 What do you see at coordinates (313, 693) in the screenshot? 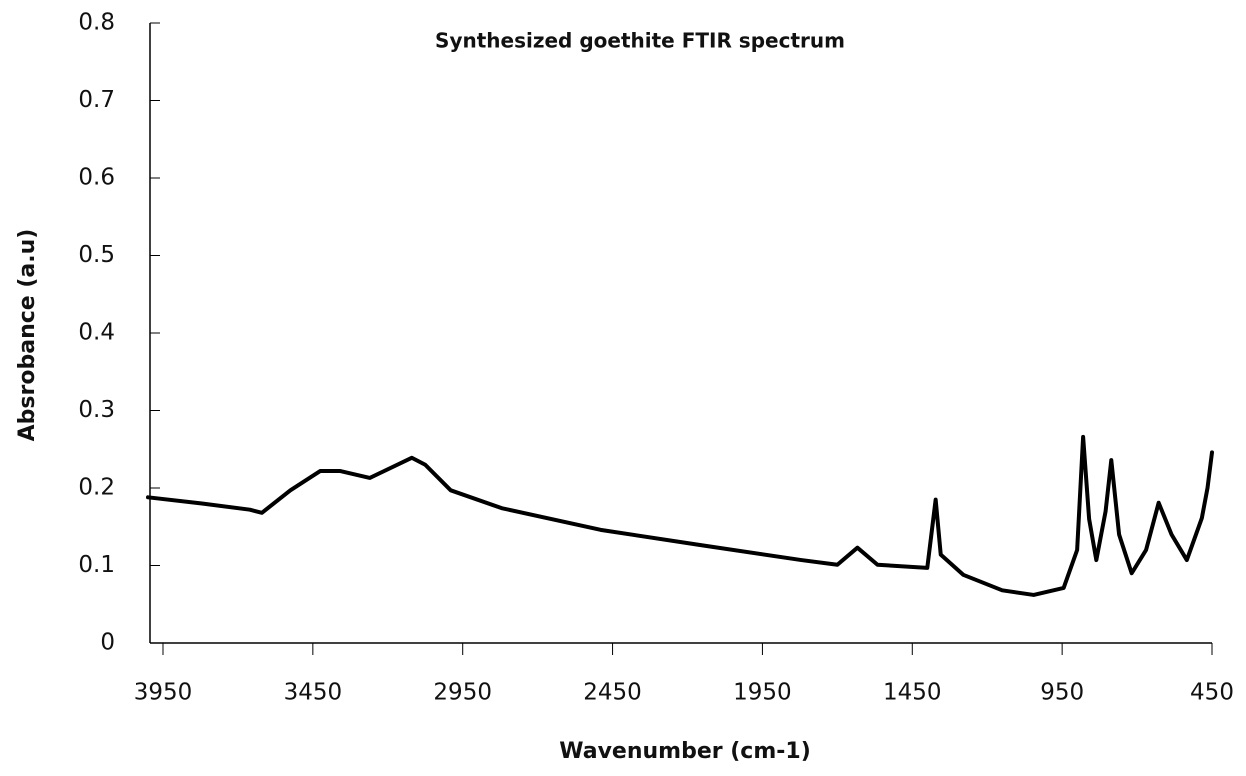
I see `x-tick-label: 3450` at bounding box center [313, 693].